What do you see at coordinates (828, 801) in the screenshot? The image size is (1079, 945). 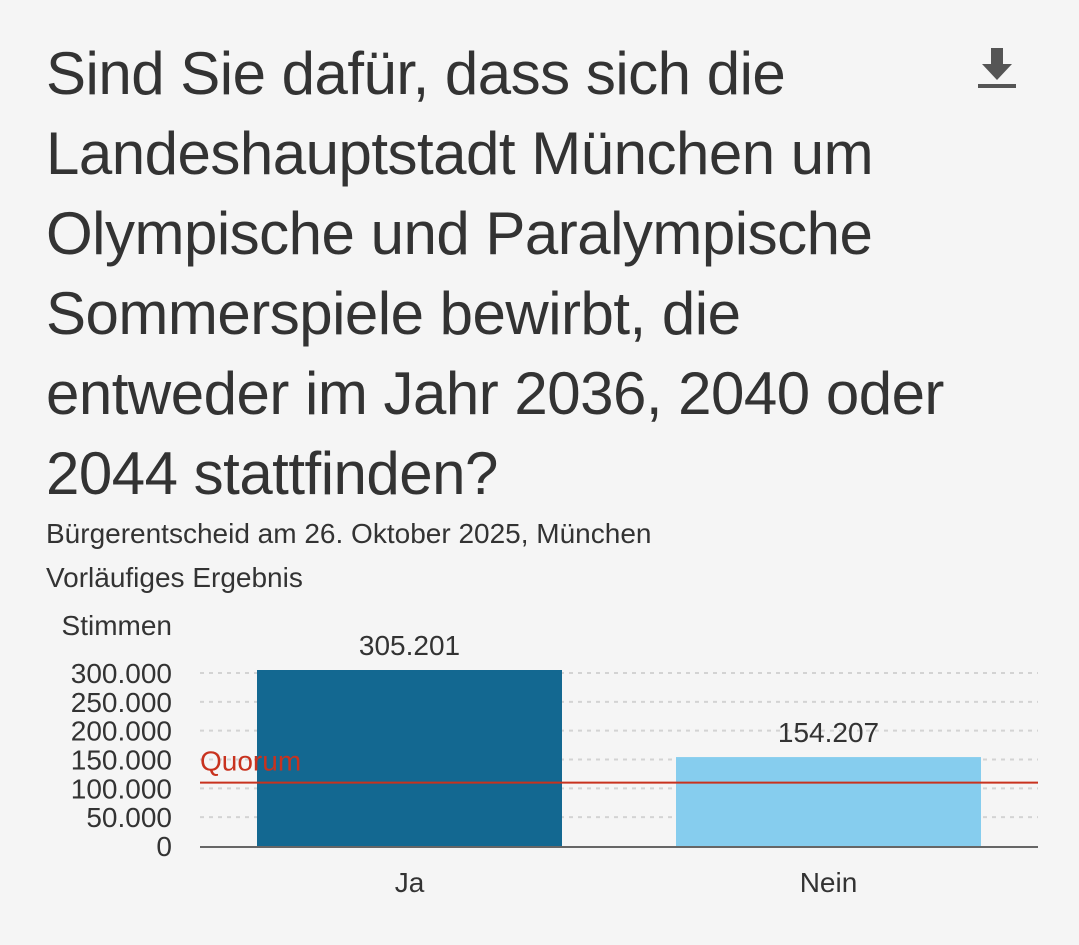 I see `bar-nein` at bounding box center [828, 801].